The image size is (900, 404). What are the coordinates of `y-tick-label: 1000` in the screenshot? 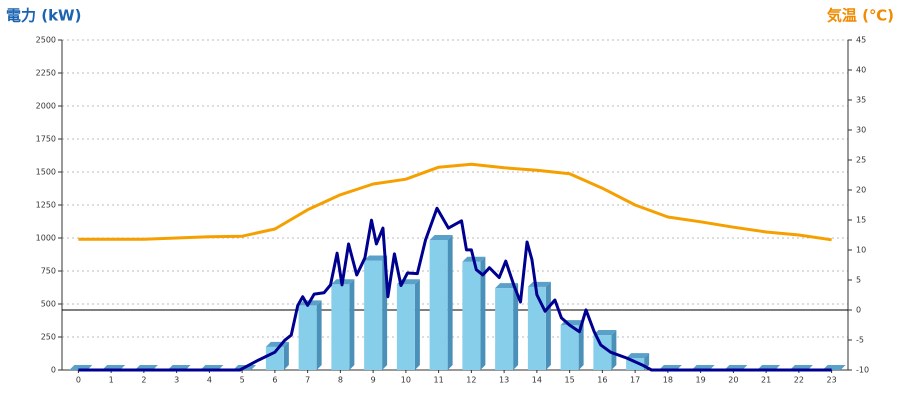 It's located at (46, 238).